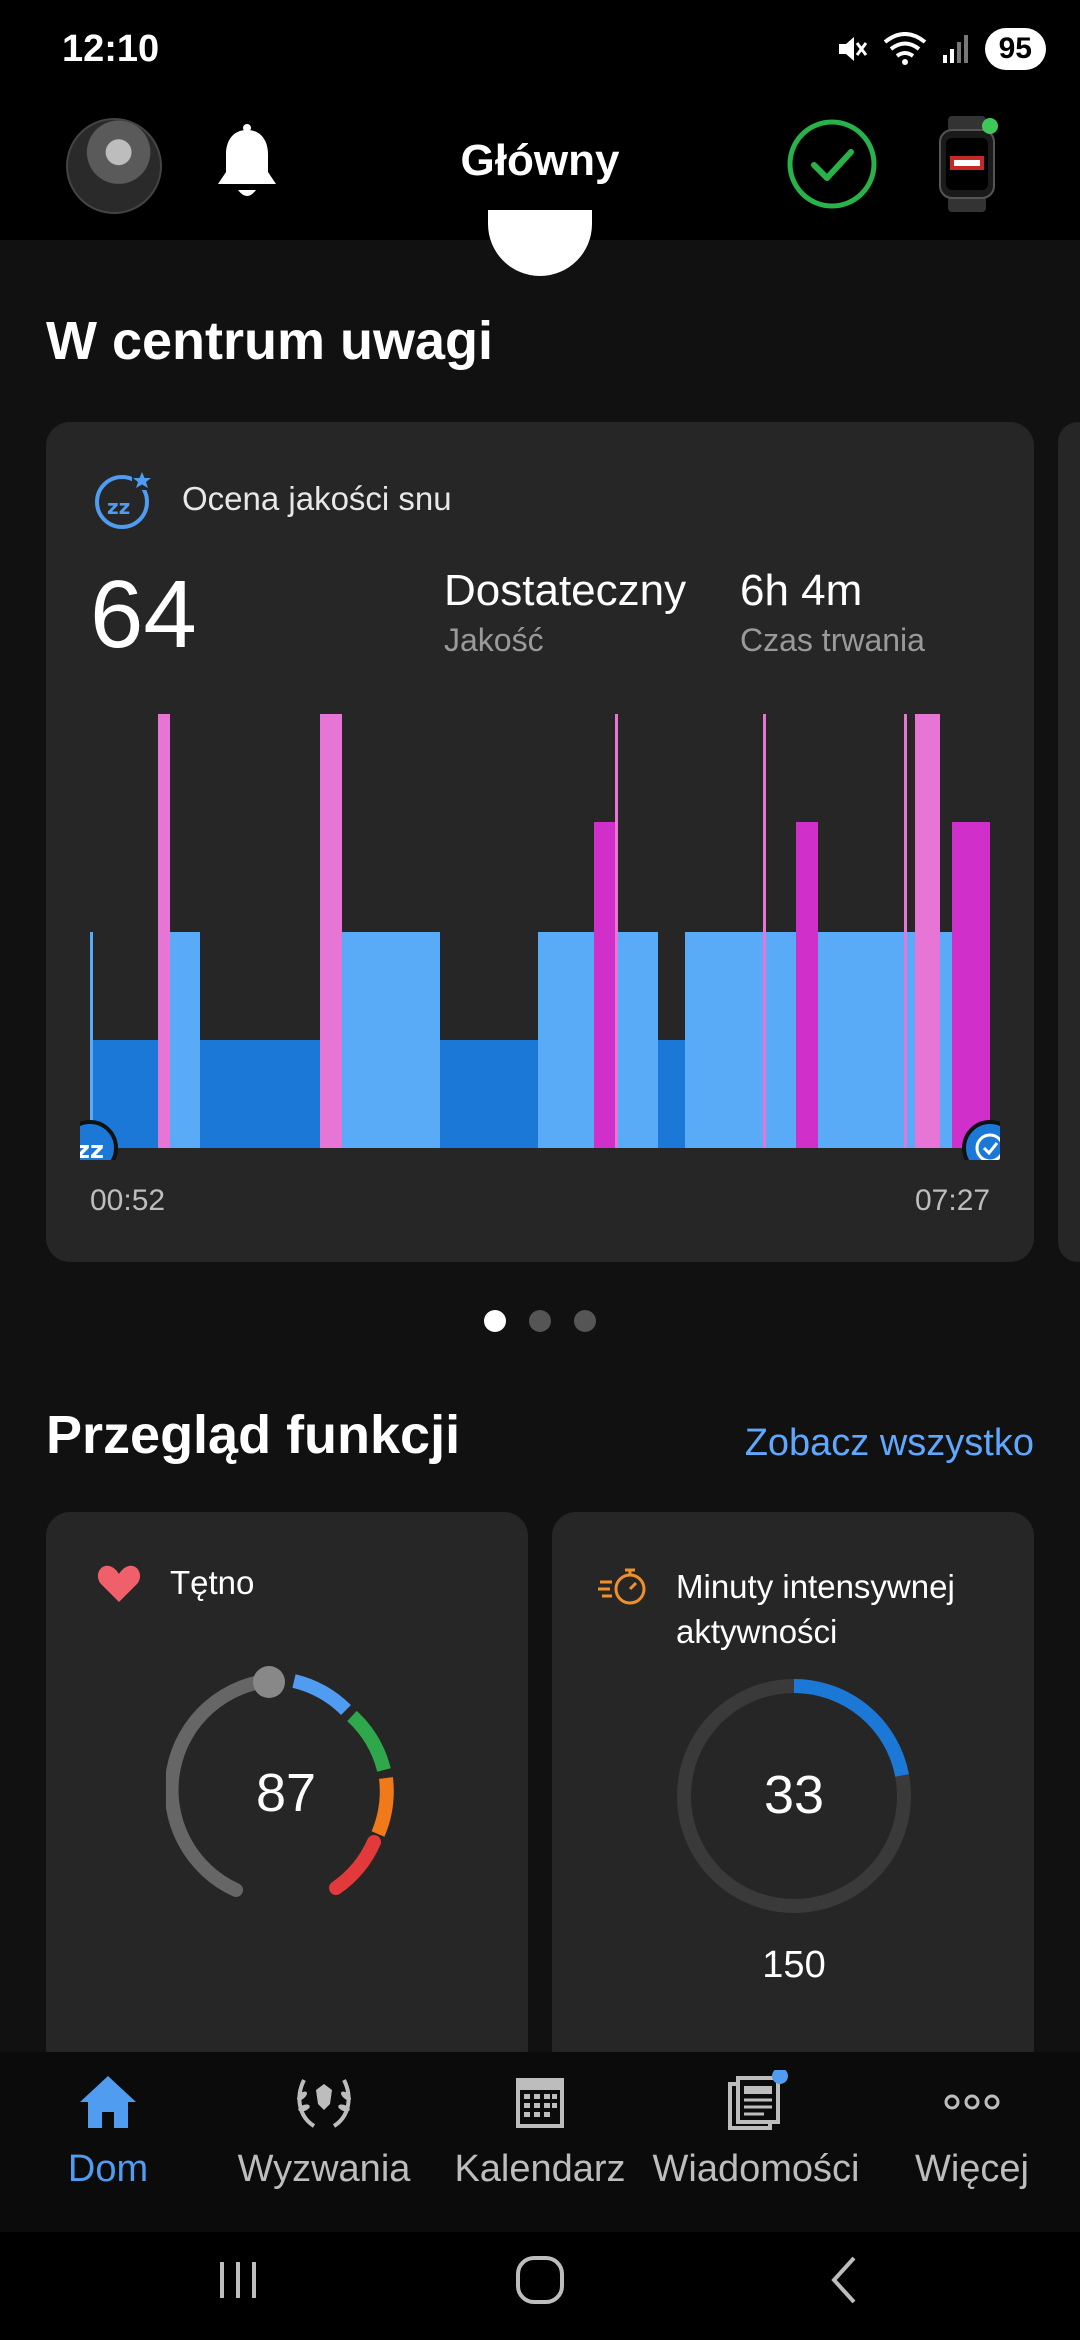  What do you see at coordinates (324, 2130) in the screenshot?
I see `nav-item-challenges: Wyzwania` at bounding box center [324, 2130].